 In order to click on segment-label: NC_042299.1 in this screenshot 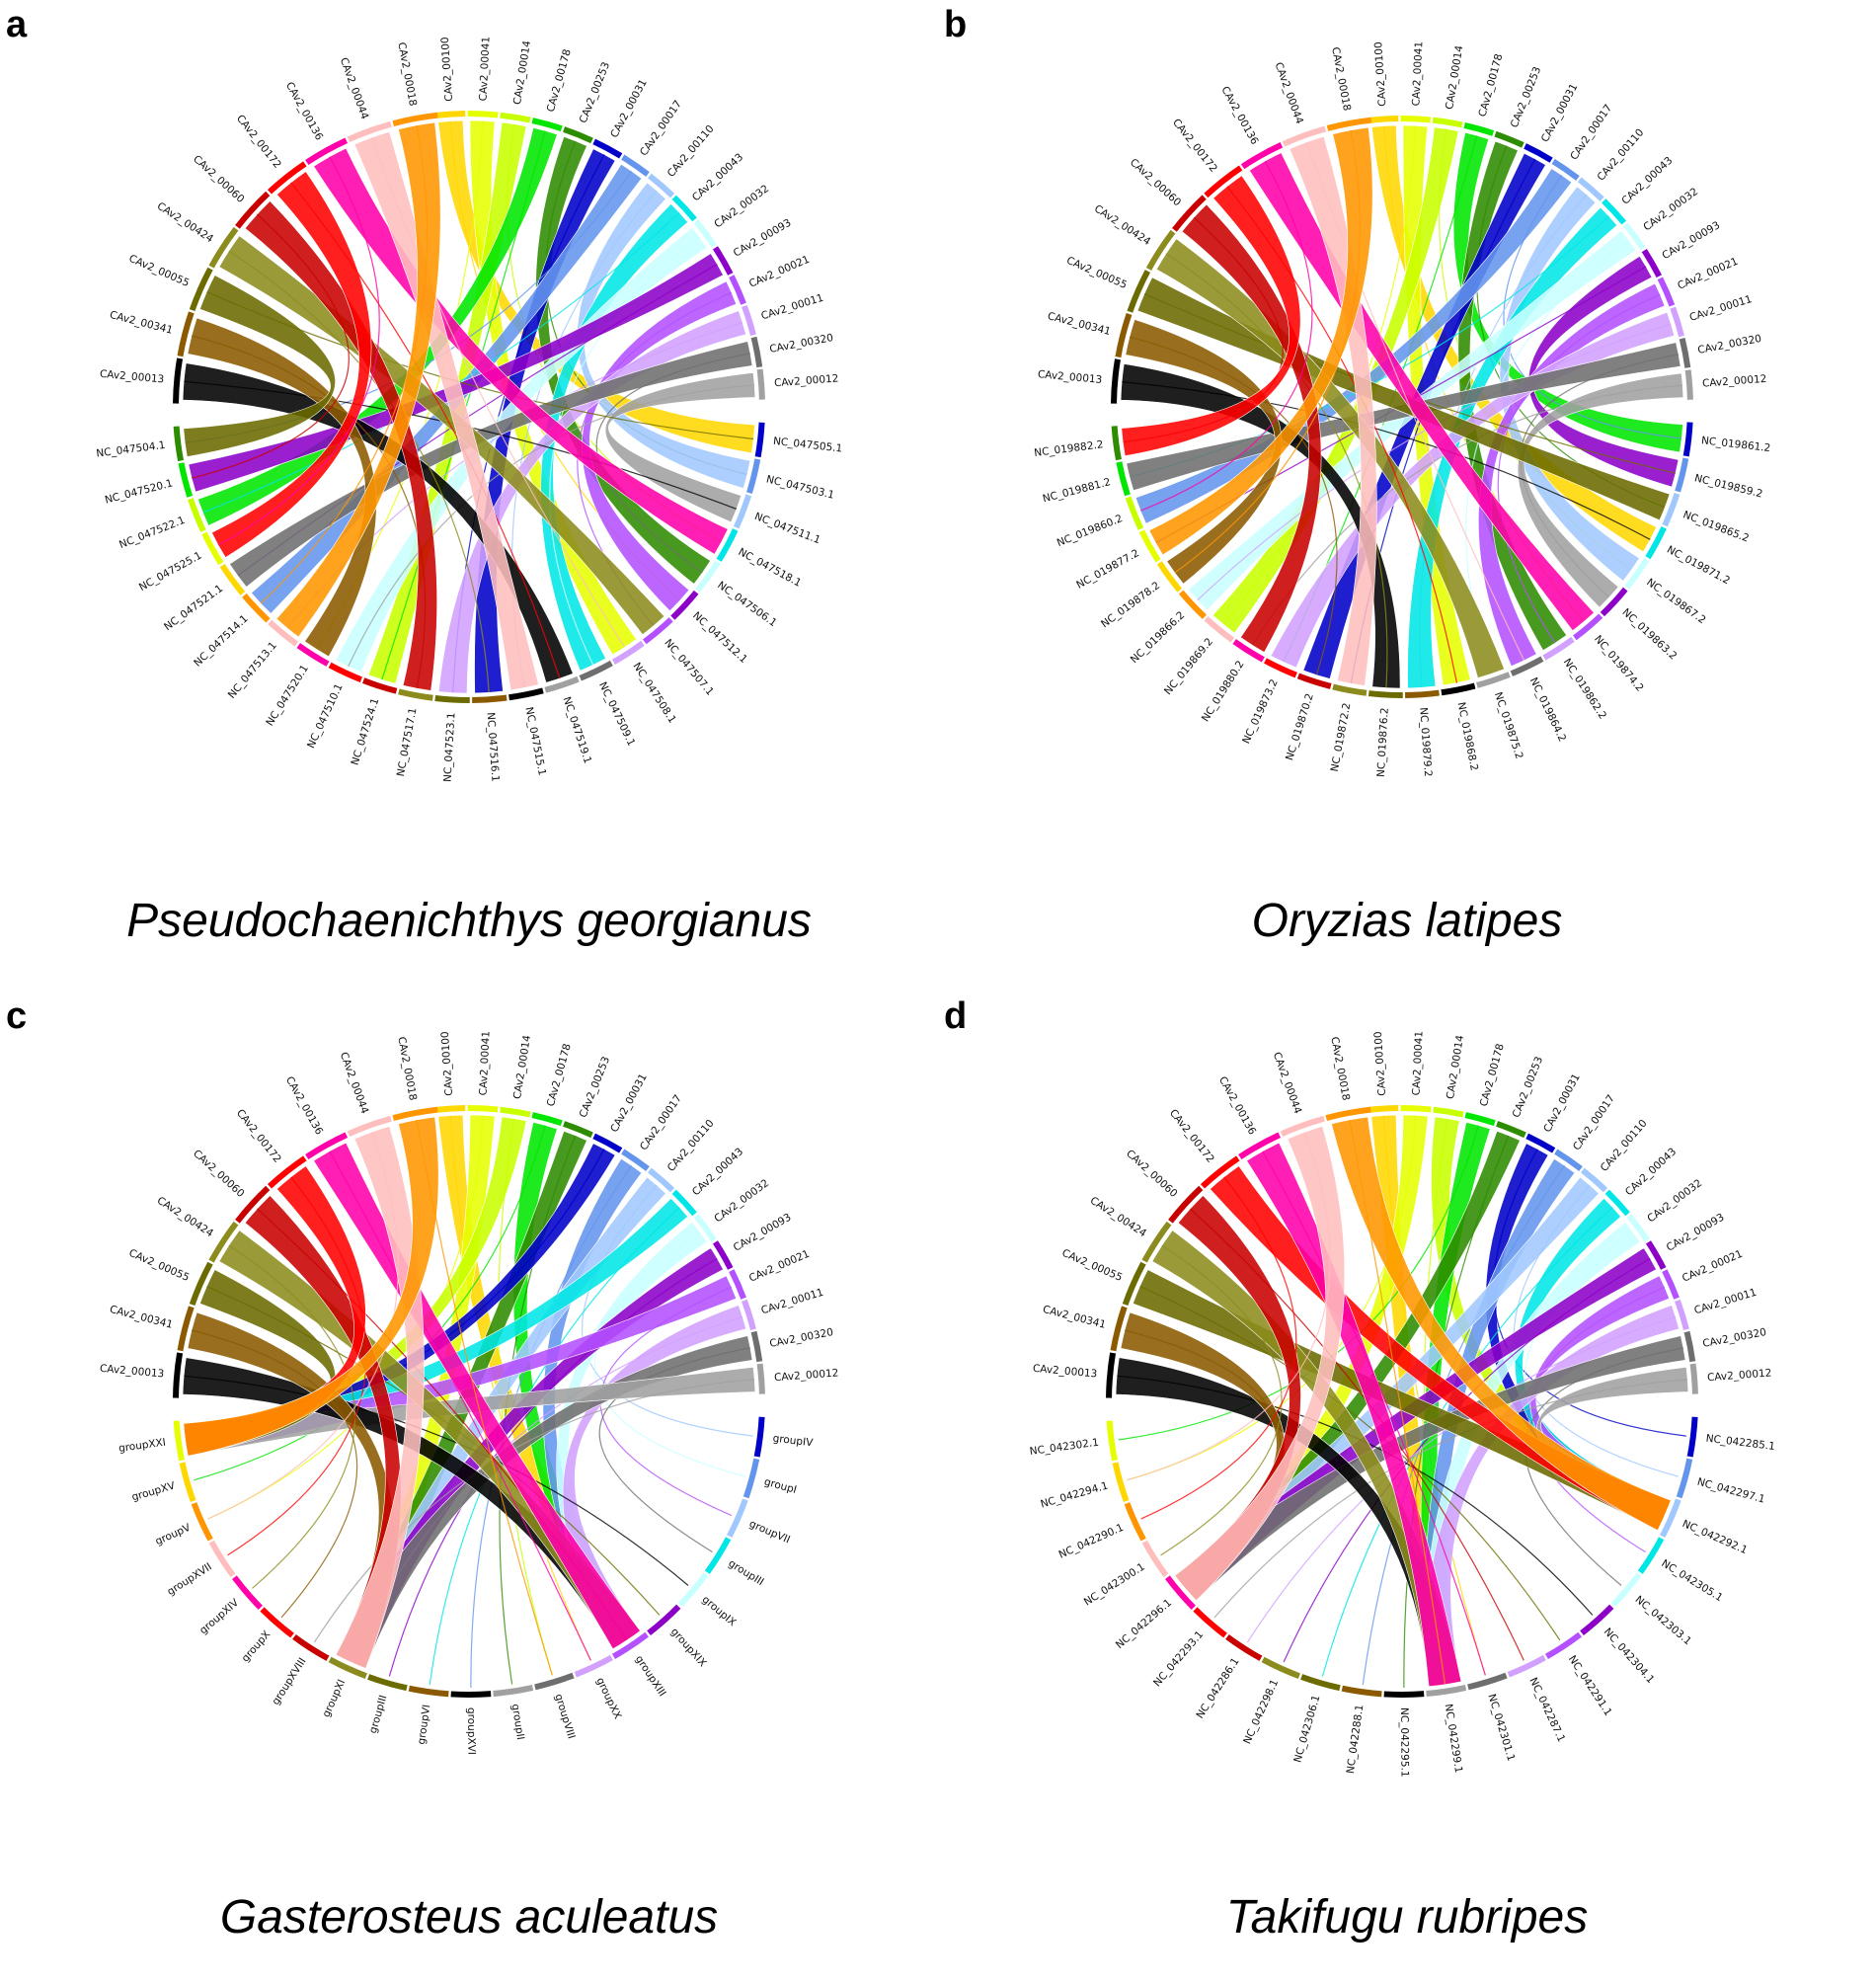, I will do `click(1453, 1739)`.